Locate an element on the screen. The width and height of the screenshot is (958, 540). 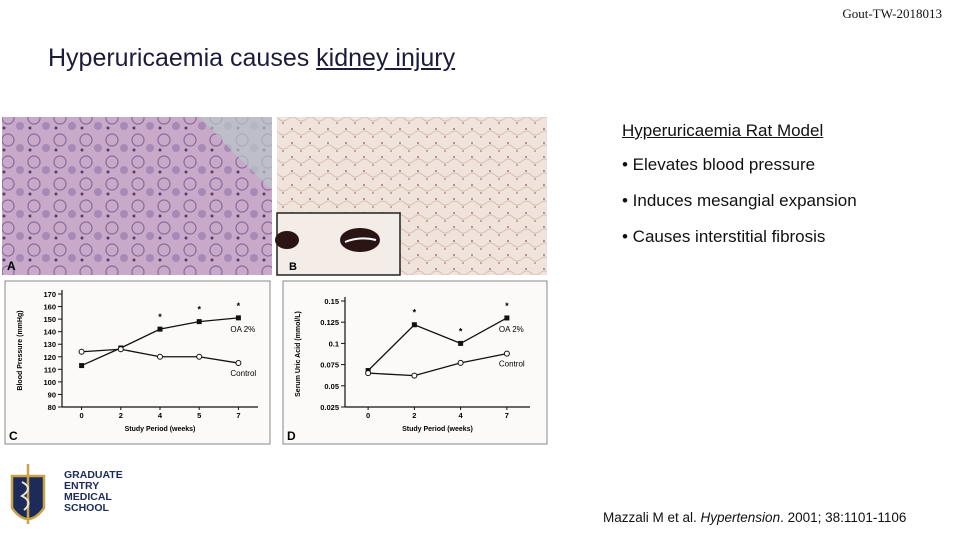
y-tick-label: 90 is located at coordinates (52, 394).